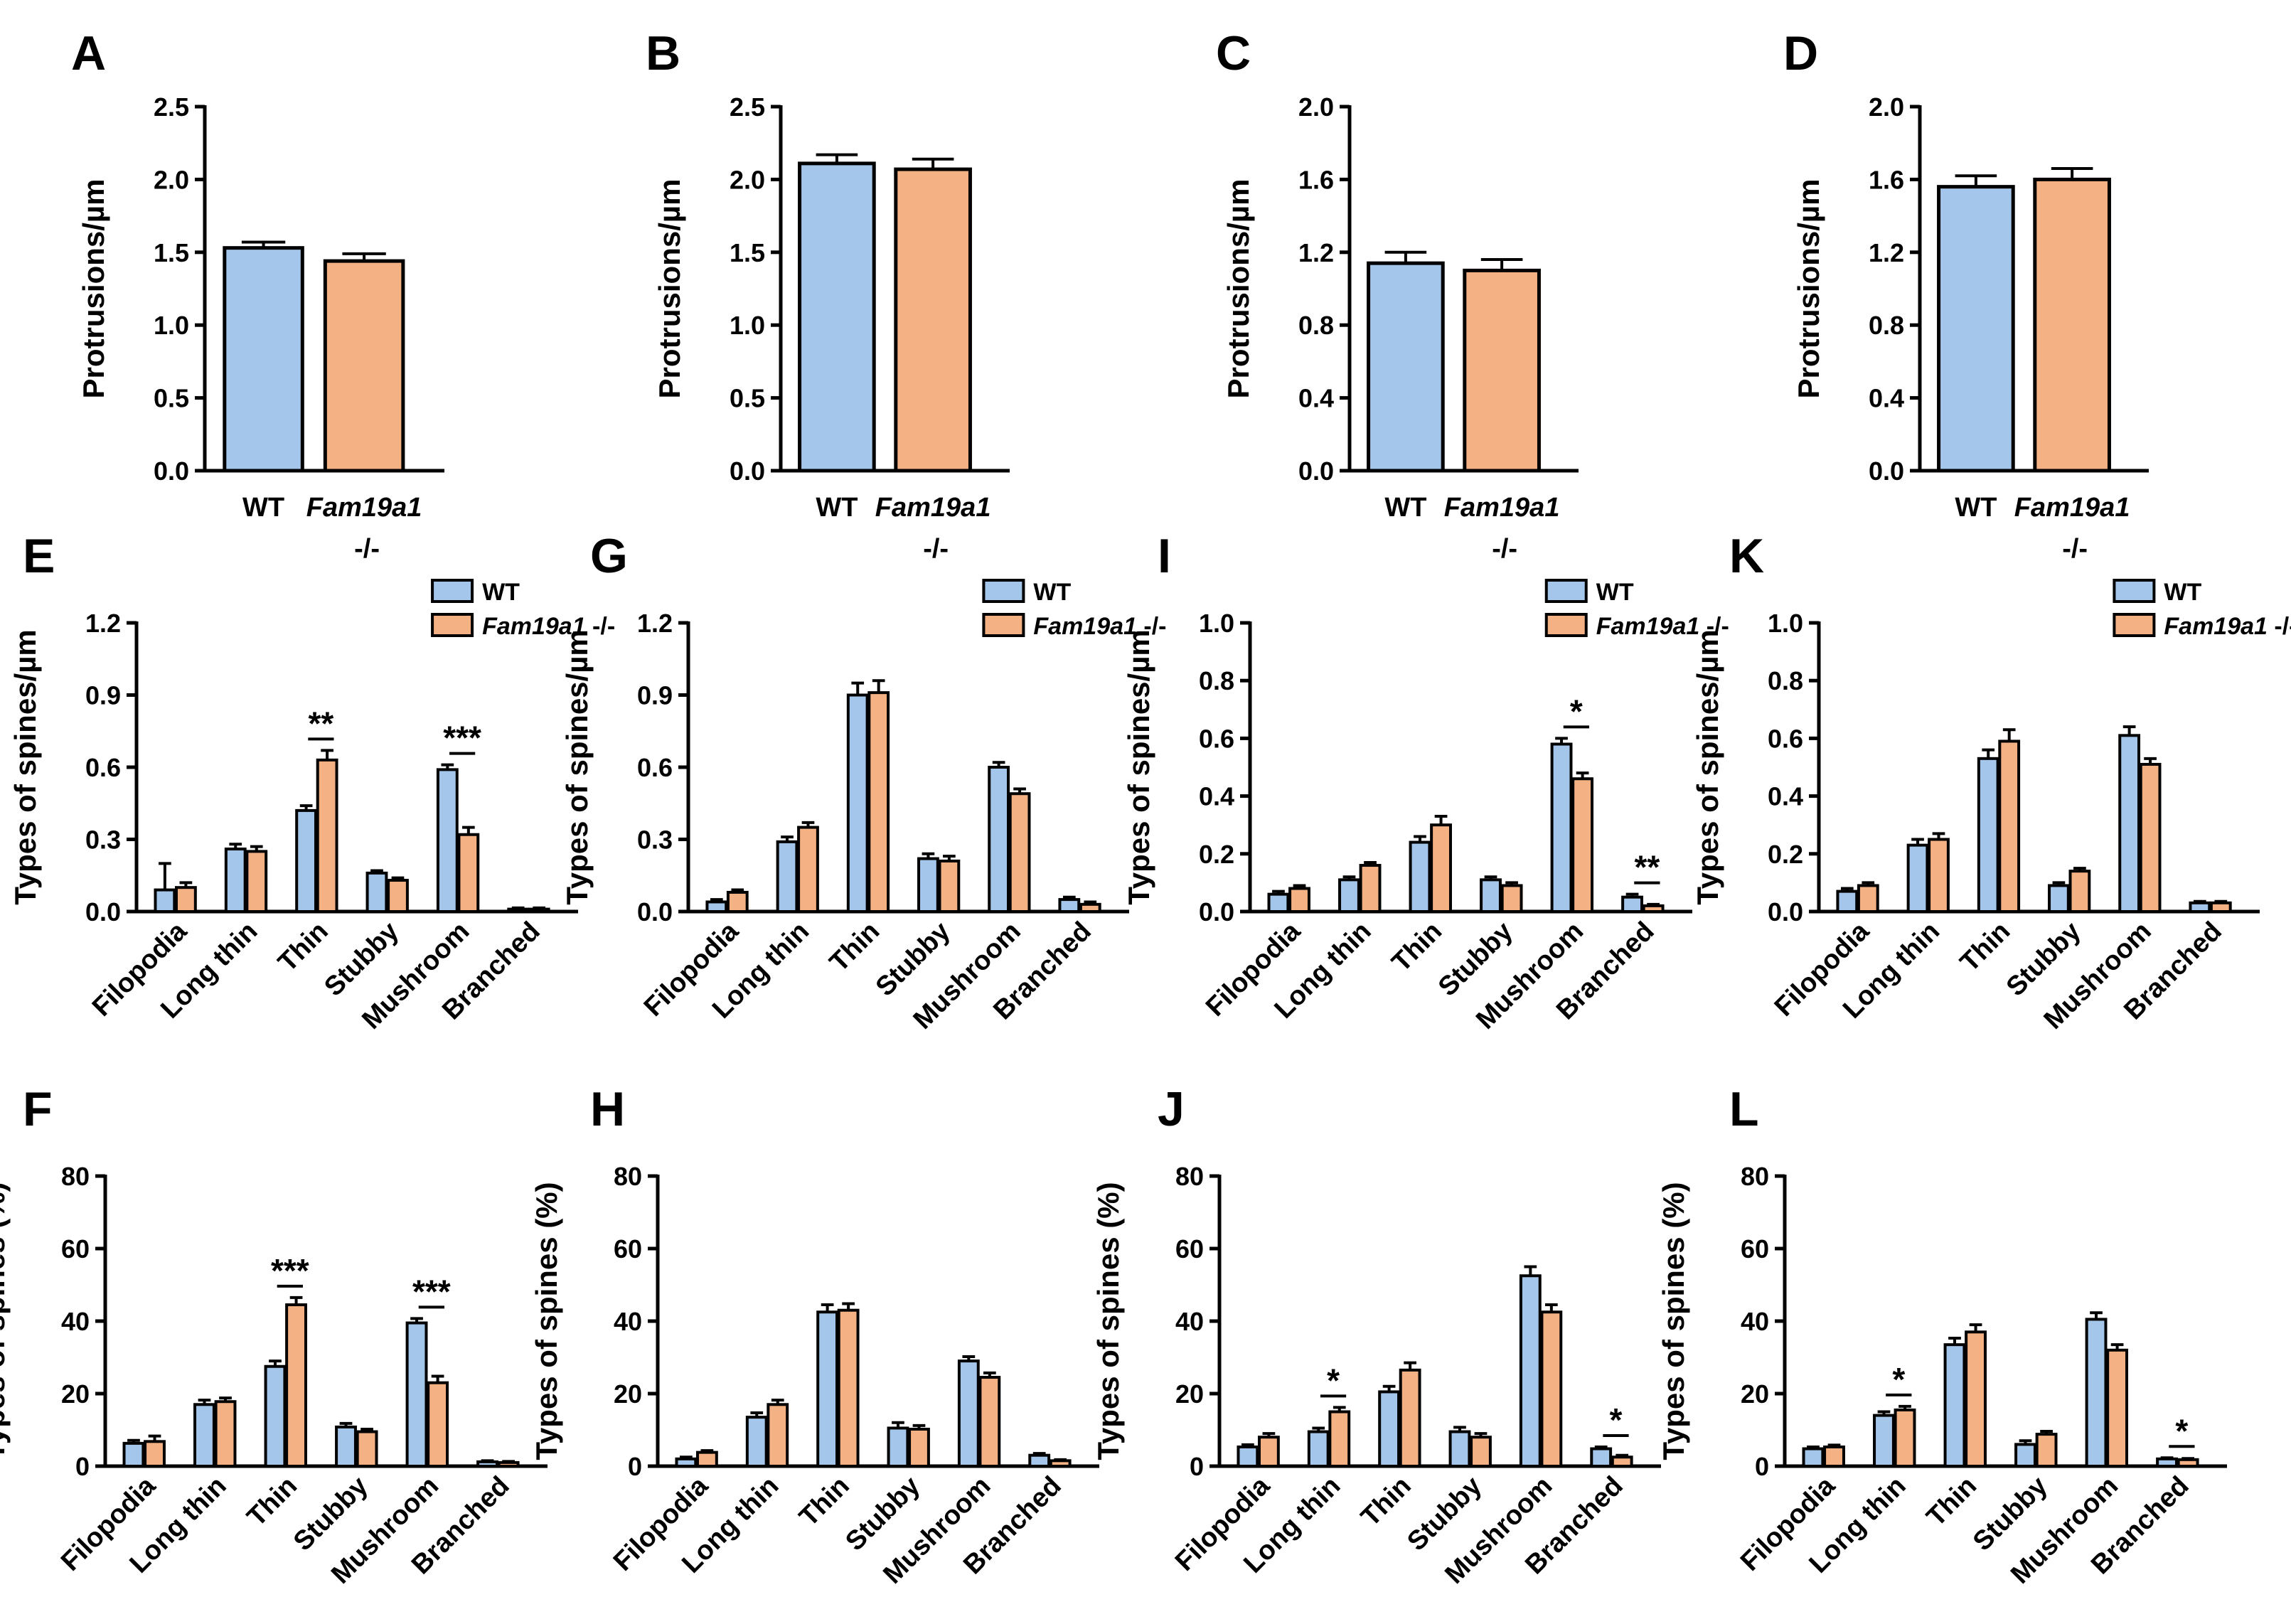 The width and height of the screenshot is (2291, 1624). What do you see at coordinates (1636, 609) in the screenshot?
I see `legend: WT Fam19a1 -/-` at bounding box center [1636, 609].